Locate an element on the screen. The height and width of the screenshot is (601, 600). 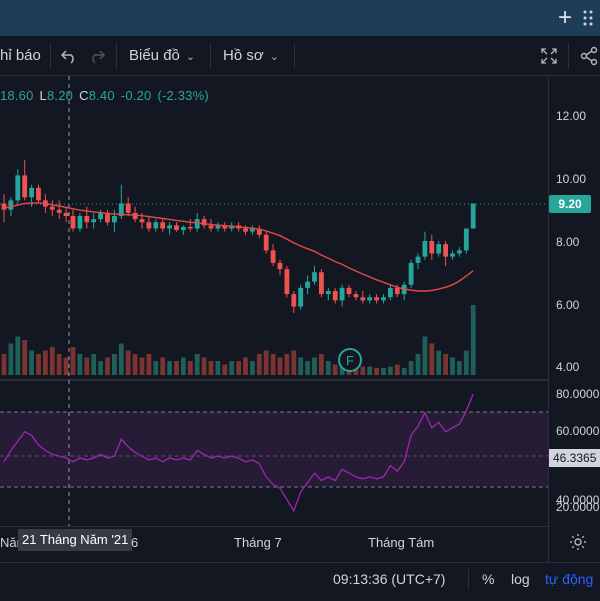
alert-button: hỉ báo is located at coordinates (20, 56).